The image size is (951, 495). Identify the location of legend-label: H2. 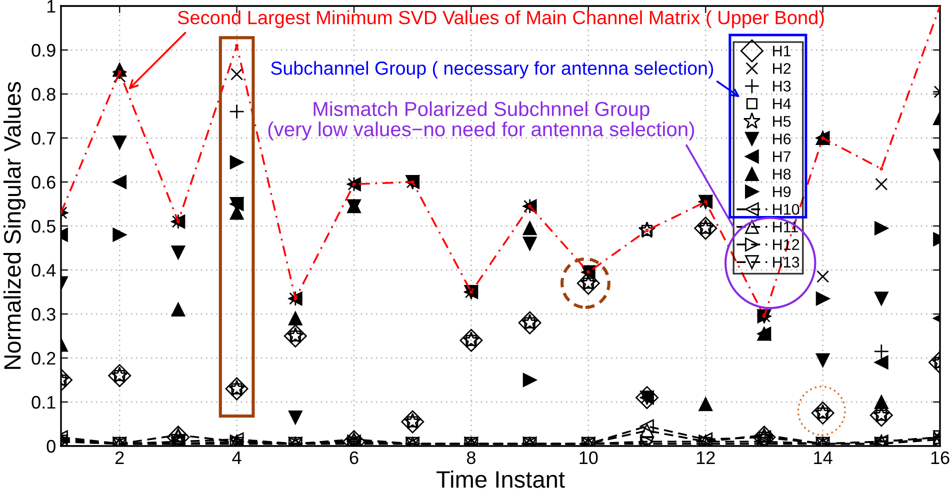
(782, 68).